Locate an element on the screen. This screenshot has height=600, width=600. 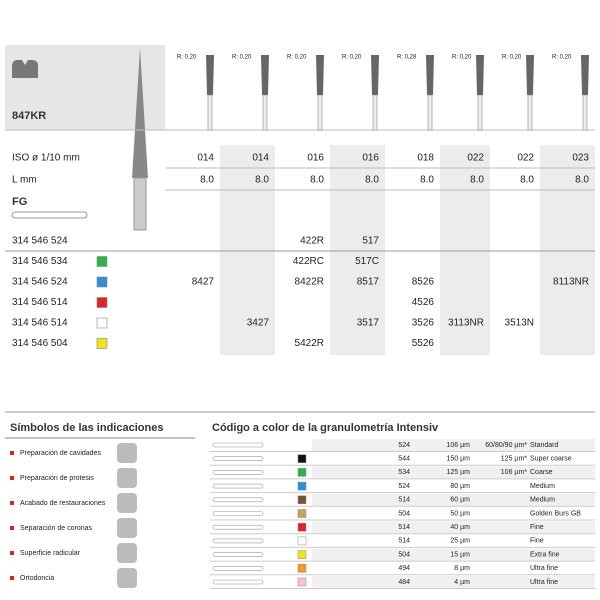
grit-label: Coarse is located at coordinates (541, 472).